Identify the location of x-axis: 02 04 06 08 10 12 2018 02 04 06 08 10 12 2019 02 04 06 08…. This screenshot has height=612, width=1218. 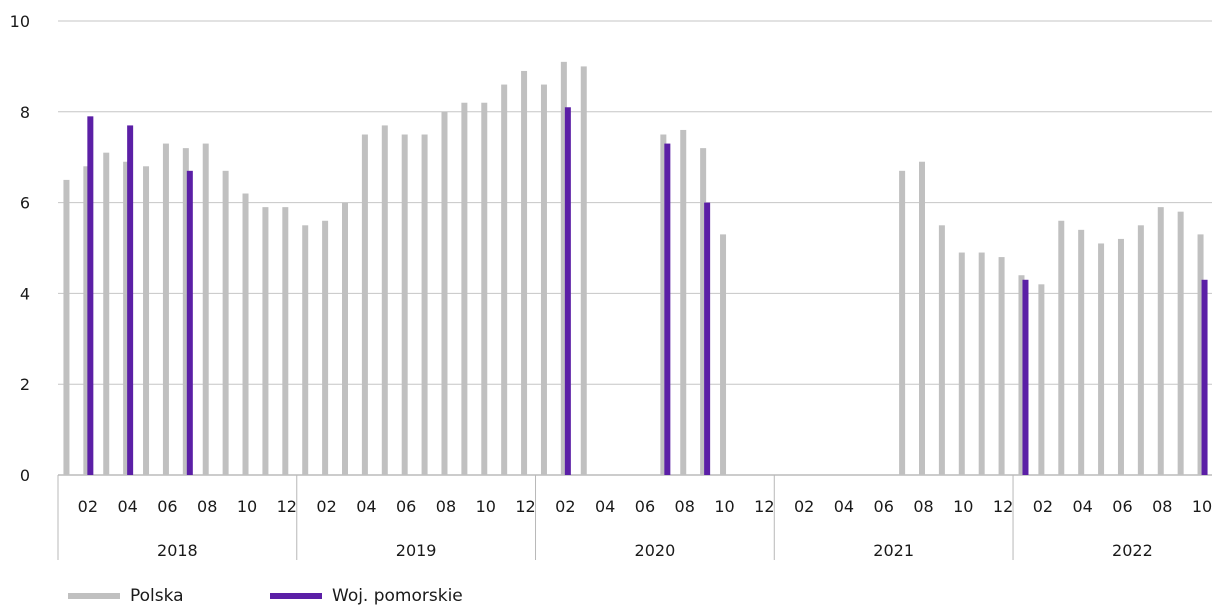
(634, 517).